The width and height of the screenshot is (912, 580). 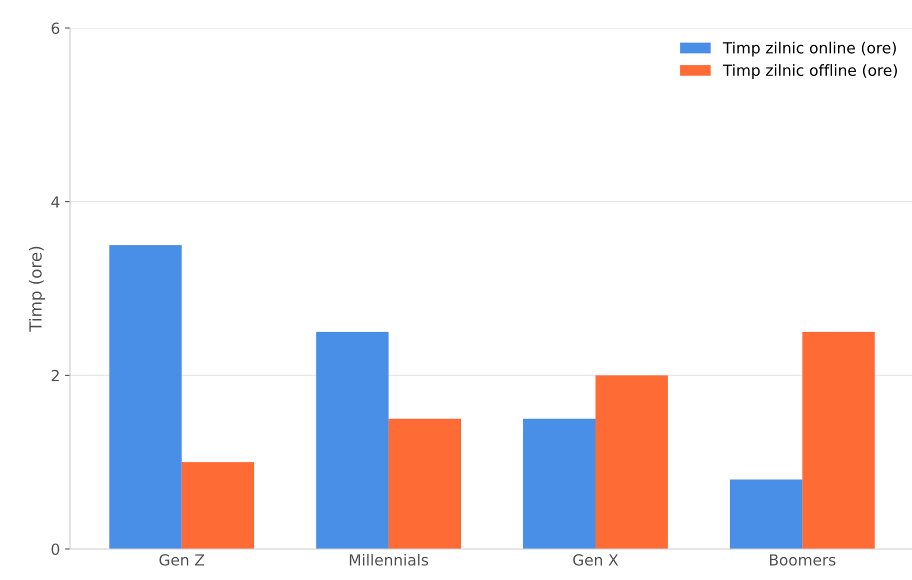 What do you see at coordinates (809, 49) in the screenshot?
I see `legend-label: Timp zilnic online (ore)` at bounding box center [809, 49].